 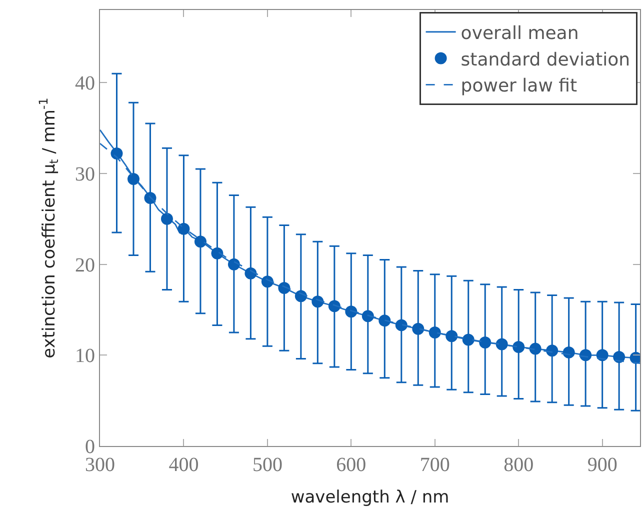 I want to click on x-tick-label: 900, so click(x=602, y=465).